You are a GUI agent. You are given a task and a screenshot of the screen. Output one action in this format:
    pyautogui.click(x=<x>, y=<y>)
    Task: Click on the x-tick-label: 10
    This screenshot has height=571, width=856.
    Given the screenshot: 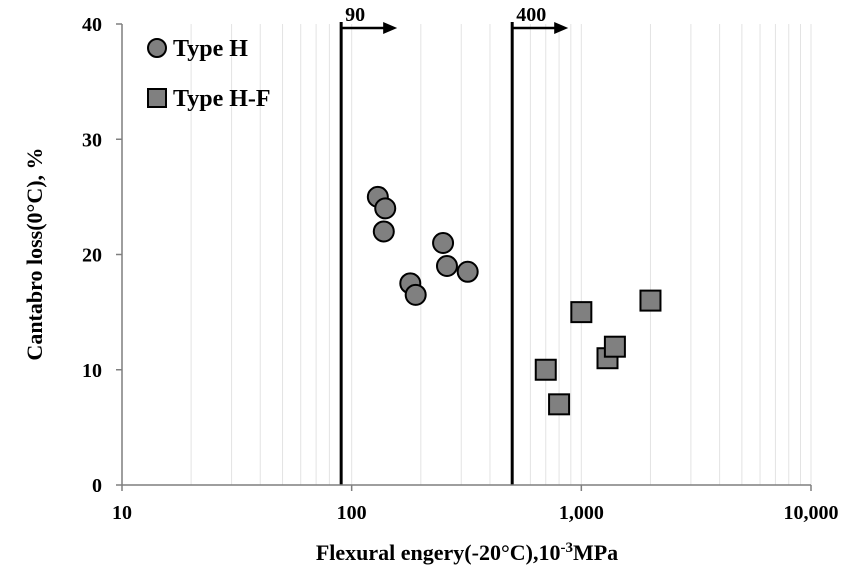 What is the action you would take?
    pyautogui.click(x=122, y=513)
    